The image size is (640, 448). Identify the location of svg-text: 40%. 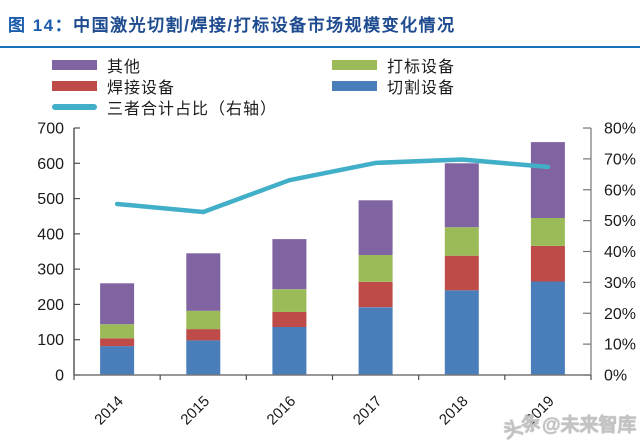
(620, 252).